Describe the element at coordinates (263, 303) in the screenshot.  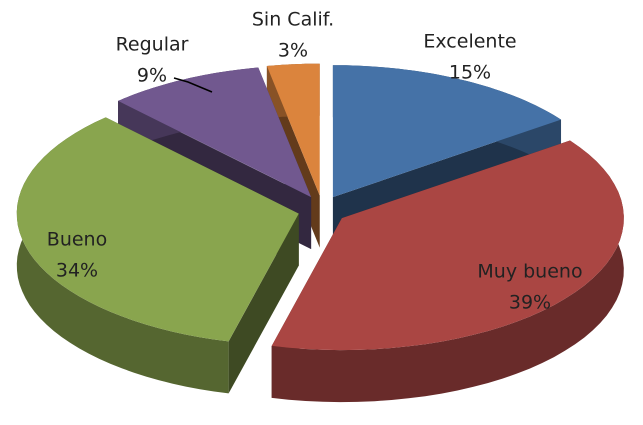
I see `slice-side` at that location.